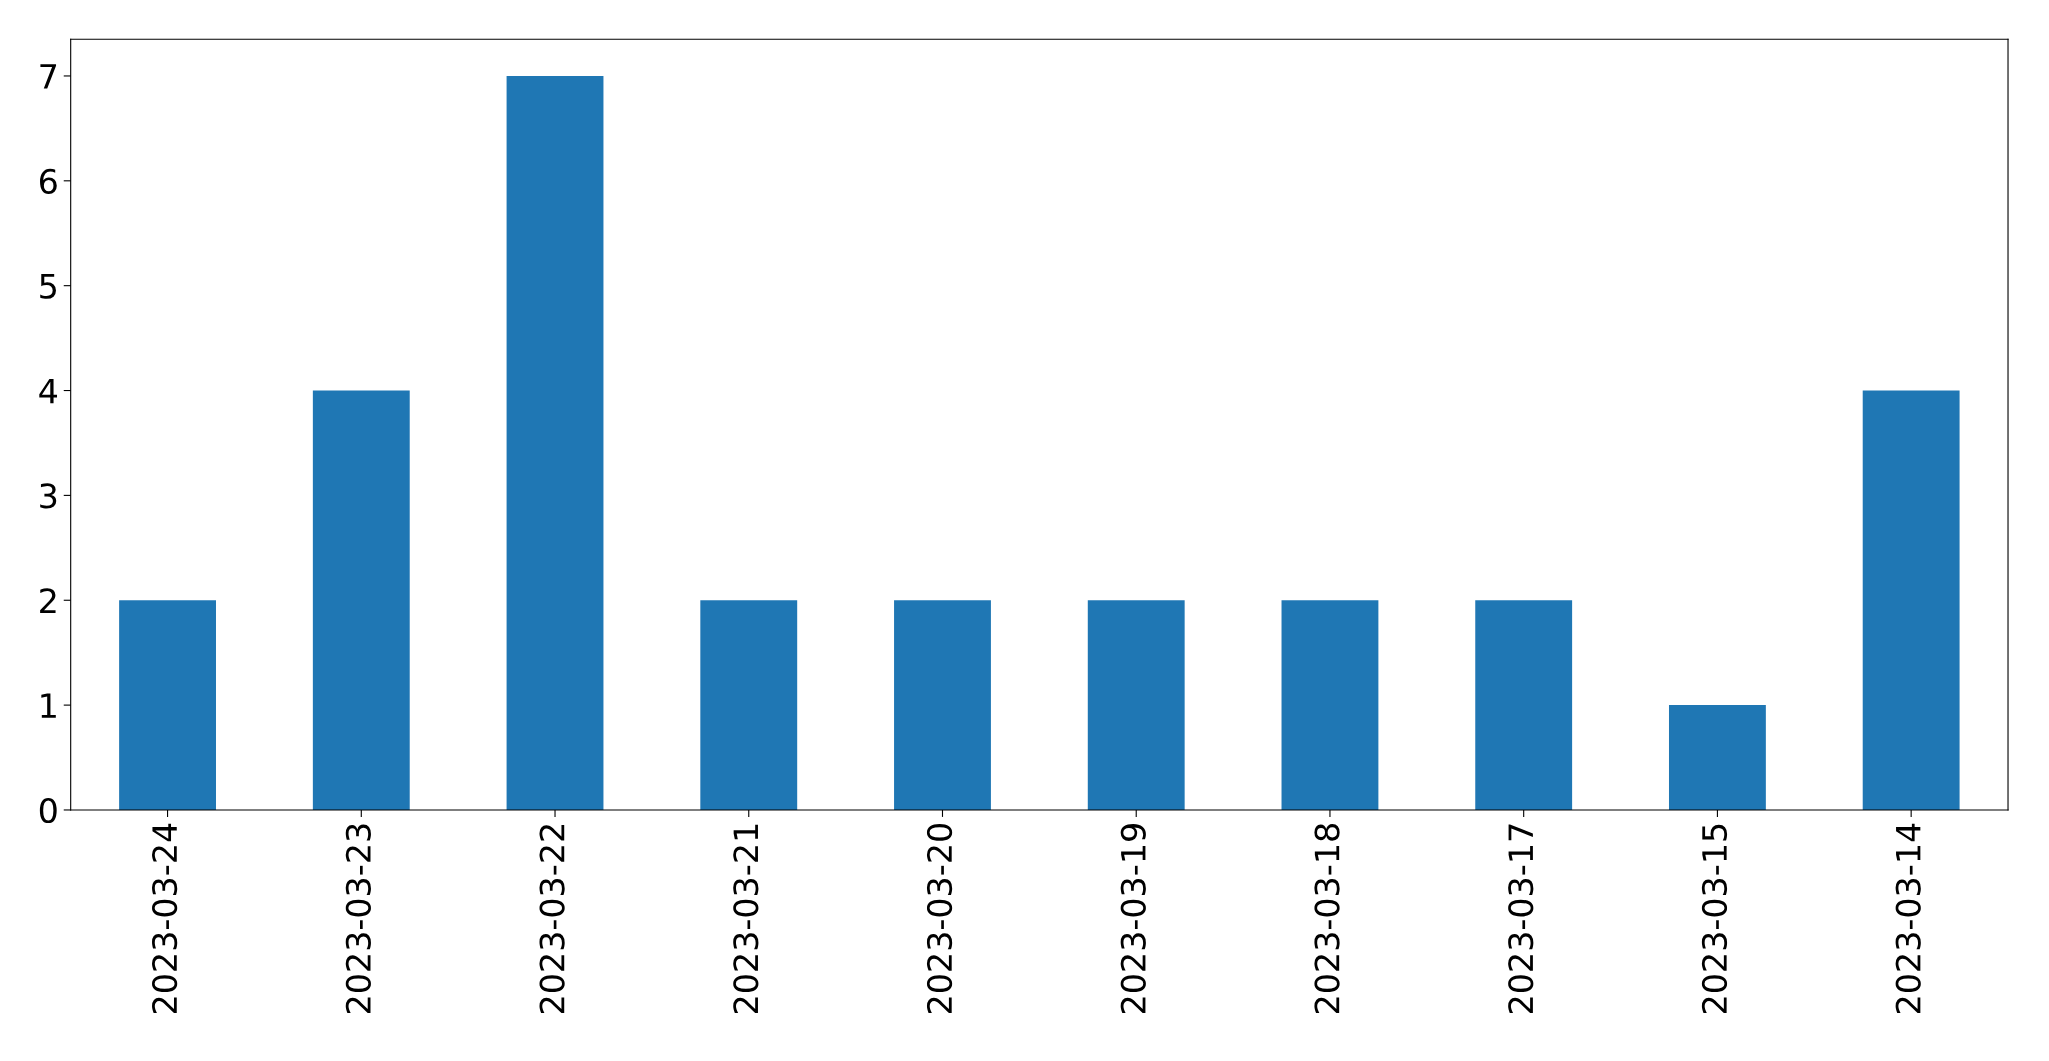 Image resolution: width=2049 pixels, height=1061 pixels. What do you see at coordinates (939, 918) in the screenshot?
I see `x-tick-label: 2023-03-20` at bounding box center [939, 918].